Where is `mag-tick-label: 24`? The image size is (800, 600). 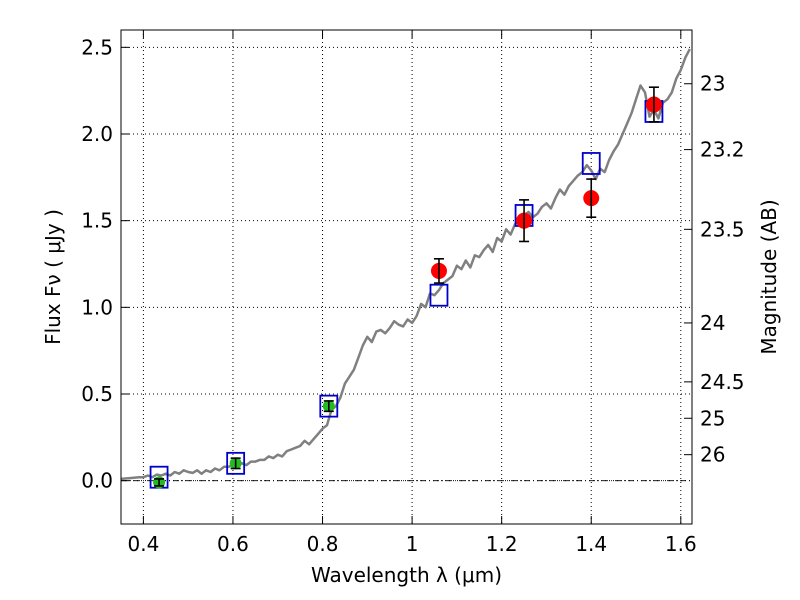 mag-tick-label: 24 is located at coordinates (712, 323).